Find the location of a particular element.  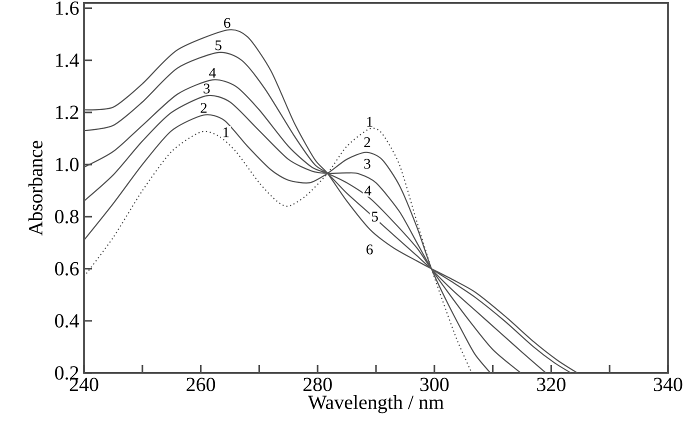

y-tick-label: 1.6 is located at coordinates (67, 8).